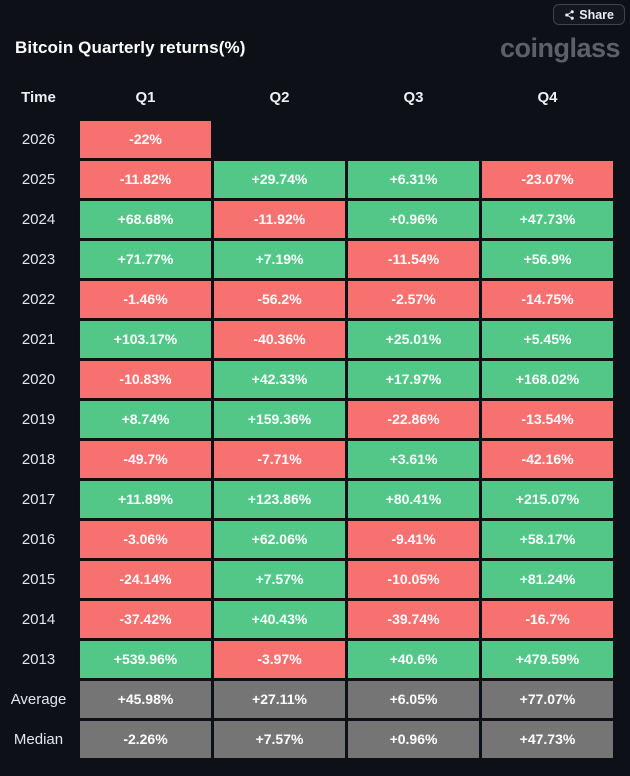  What do you see at coordinates (145, 539) in the screenshot?
I see `return-cell: -3.06%` at bounding box center [145, 539].